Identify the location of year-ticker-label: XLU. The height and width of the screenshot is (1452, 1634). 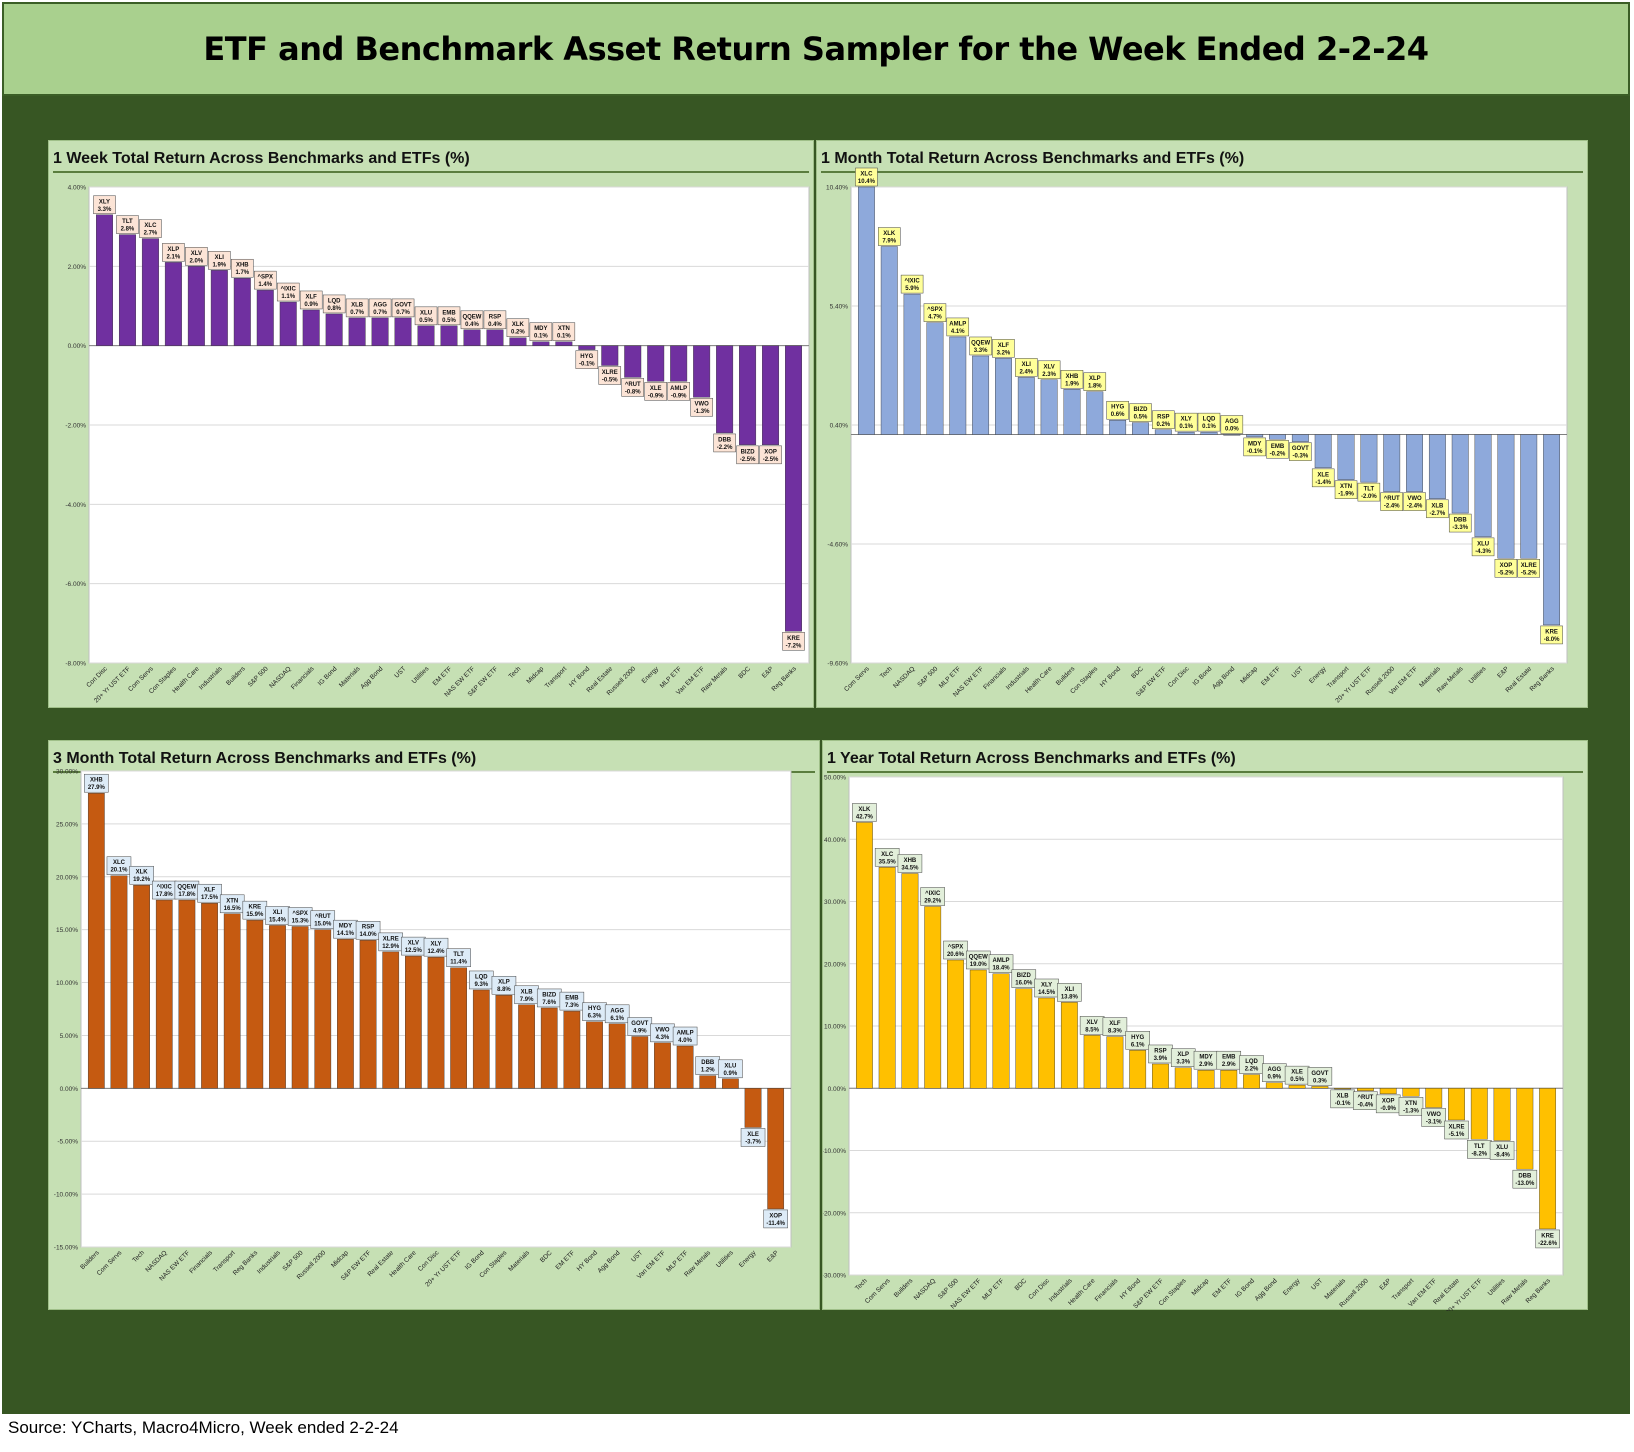
(1502, 1148).